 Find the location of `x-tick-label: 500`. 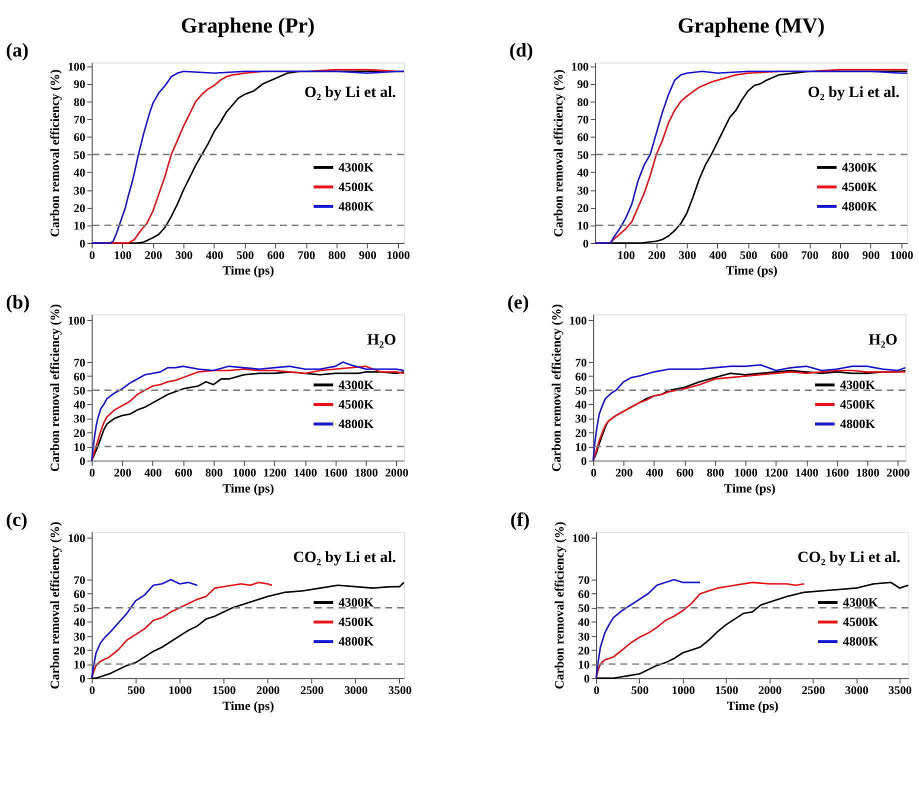

x-tick-label: 500 is located at coordinates (245, 255).